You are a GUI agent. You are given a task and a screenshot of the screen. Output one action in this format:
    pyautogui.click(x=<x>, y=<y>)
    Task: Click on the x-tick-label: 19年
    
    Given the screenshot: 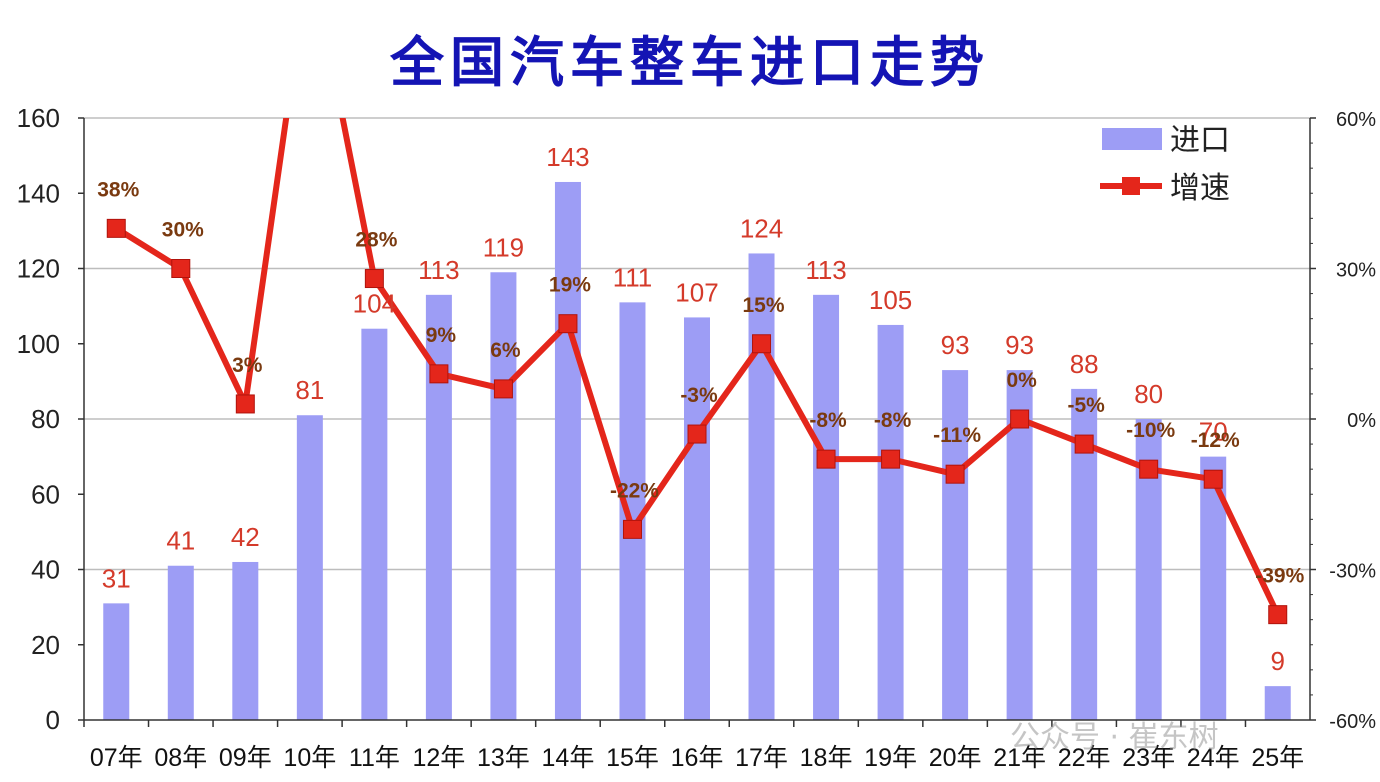 What is the action you would take?
    pyautogui.click(x=890, y=758)
    